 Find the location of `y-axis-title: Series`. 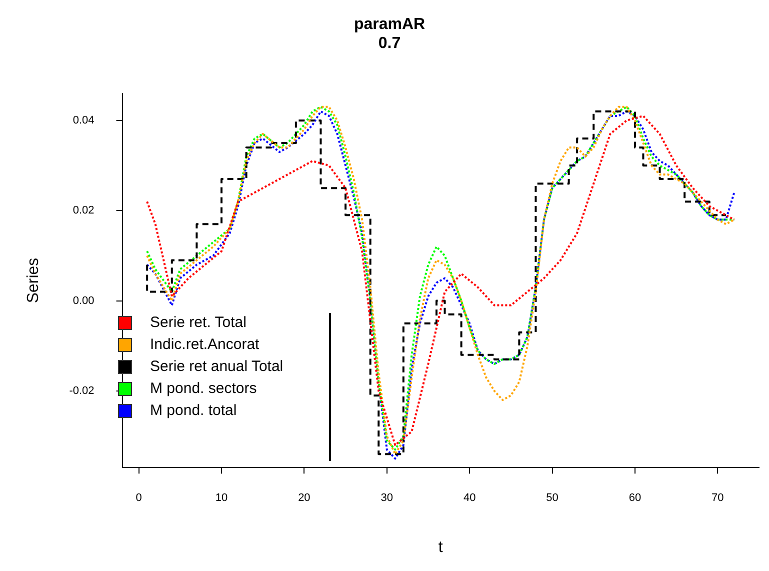

y-axis-title: Series is located at coordinates (33, 281).